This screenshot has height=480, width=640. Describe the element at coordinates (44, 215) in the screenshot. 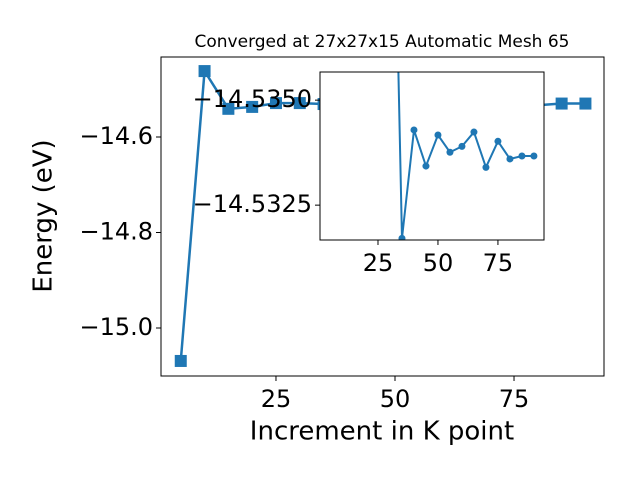

I see `y-axis-label: Energy (eV)` at that location.